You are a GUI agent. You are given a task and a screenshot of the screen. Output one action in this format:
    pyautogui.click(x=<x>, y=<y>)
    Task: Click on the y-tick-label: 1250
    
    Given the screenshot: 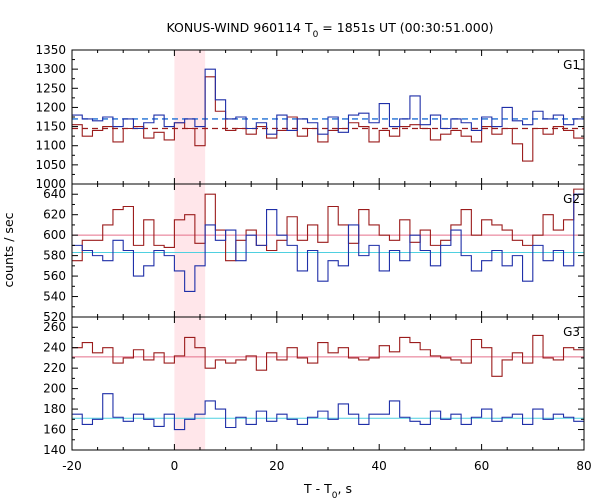 What is the action you would take?
    pyautogui.click(x=50, y=88)
    